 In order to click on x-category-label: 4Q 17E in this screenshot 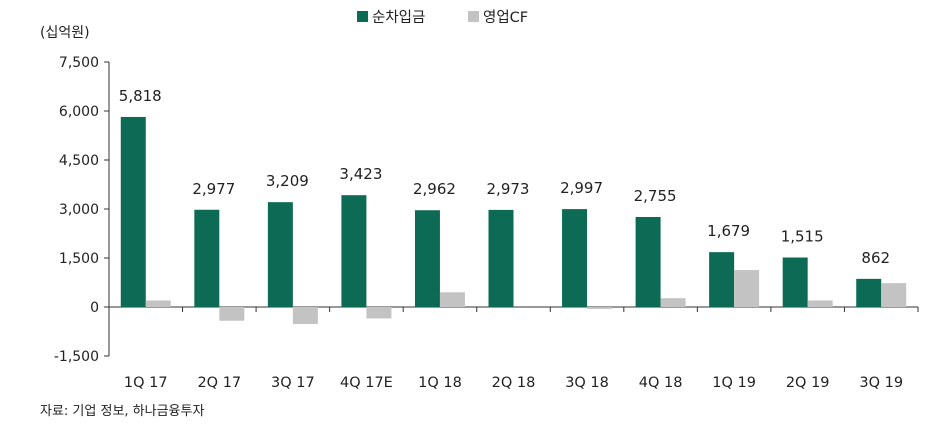, I will do `click(366, 383)`.